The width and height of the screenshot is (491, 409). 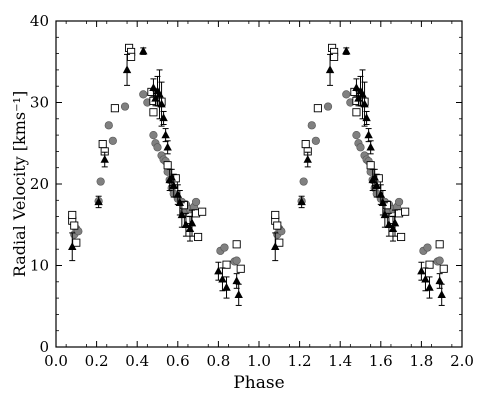 What do you see at coordinates (381, 361) in the screenshot?
I see `x-tick-label: 1.6` at bounding box center [381, 361].